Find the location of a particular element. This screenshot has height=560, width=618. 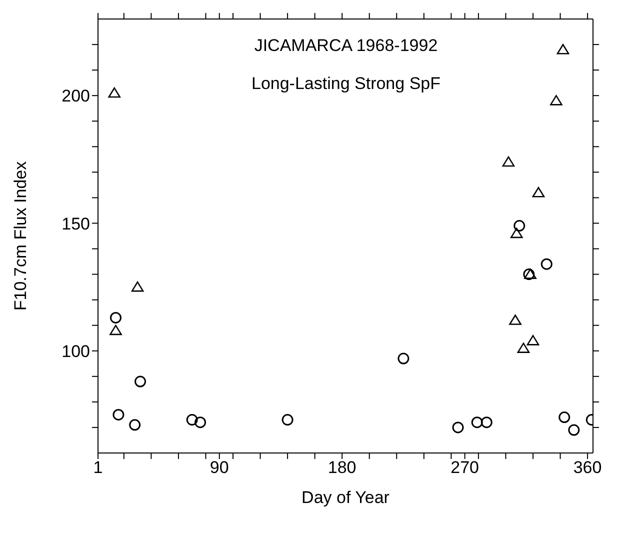

y-tick-label: 200 is located at coordinates (76, 96).